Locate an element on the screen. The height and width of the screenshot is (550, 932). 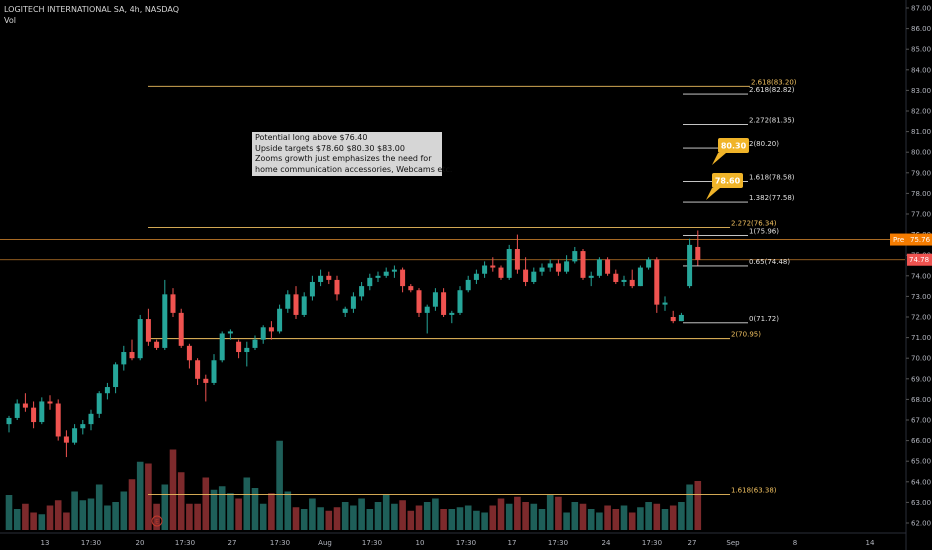
fib-level-label: 2.272(76.34) is located at coordinates (754, 224).